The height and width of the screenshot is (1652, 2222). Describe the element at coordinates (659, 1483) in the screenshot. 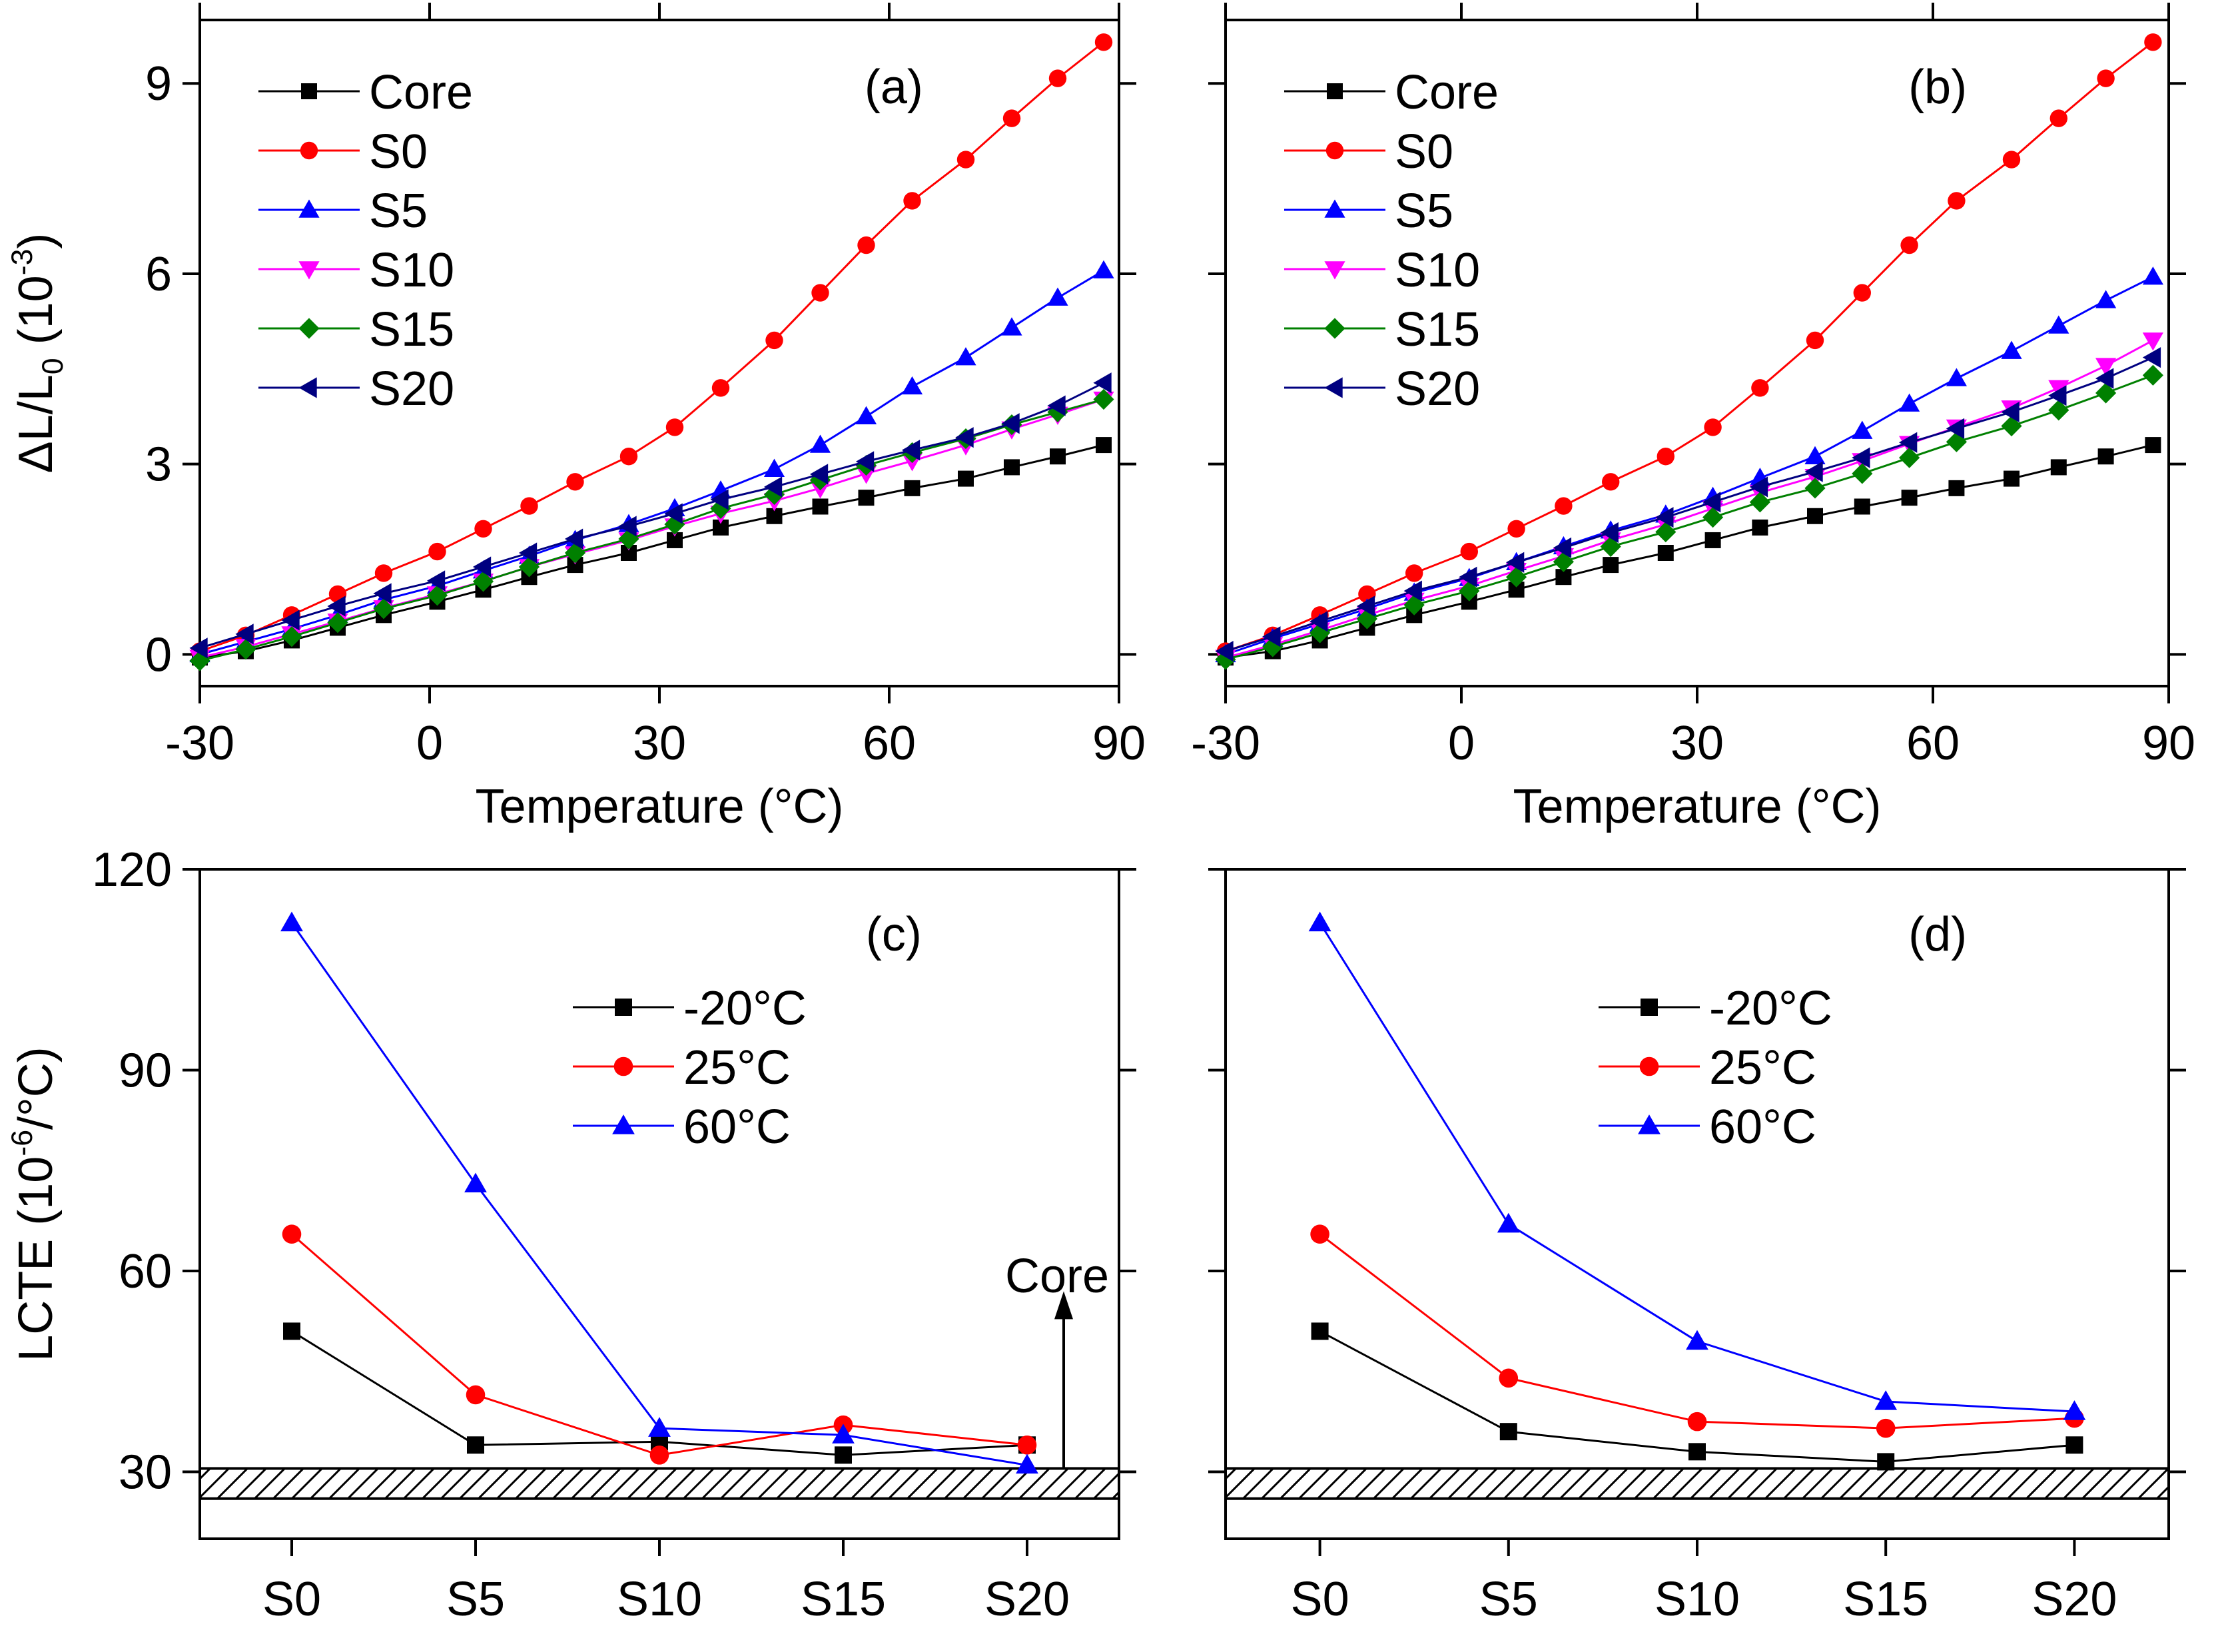

I see `core-band` at that location.